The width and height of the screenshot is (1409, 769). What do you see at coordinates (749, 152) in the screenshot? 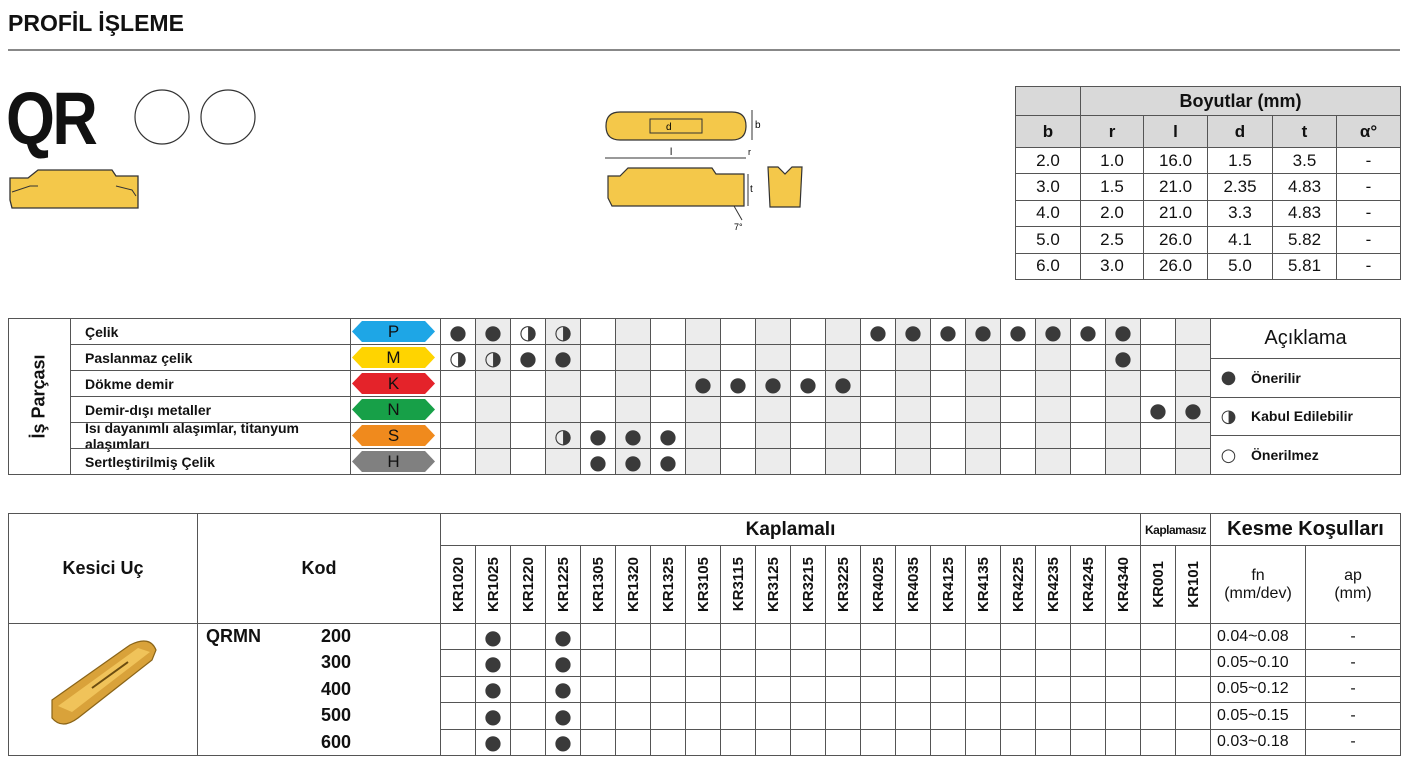
I see `diagram-label: r` at bounding box center [749, 152].